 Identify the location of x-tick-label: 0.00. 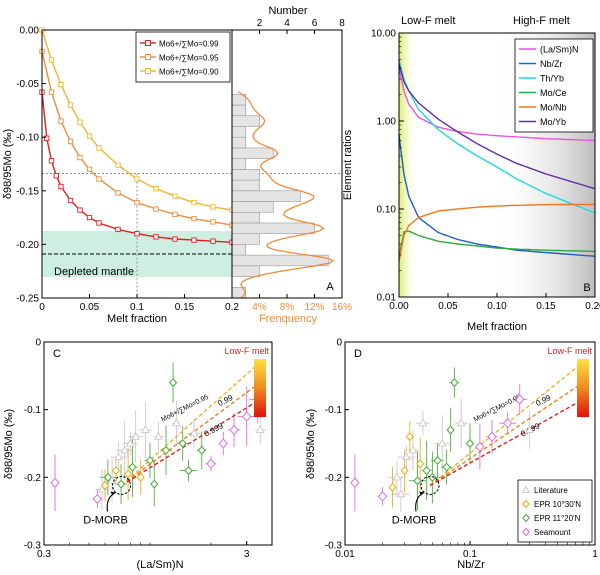
(399, 306).